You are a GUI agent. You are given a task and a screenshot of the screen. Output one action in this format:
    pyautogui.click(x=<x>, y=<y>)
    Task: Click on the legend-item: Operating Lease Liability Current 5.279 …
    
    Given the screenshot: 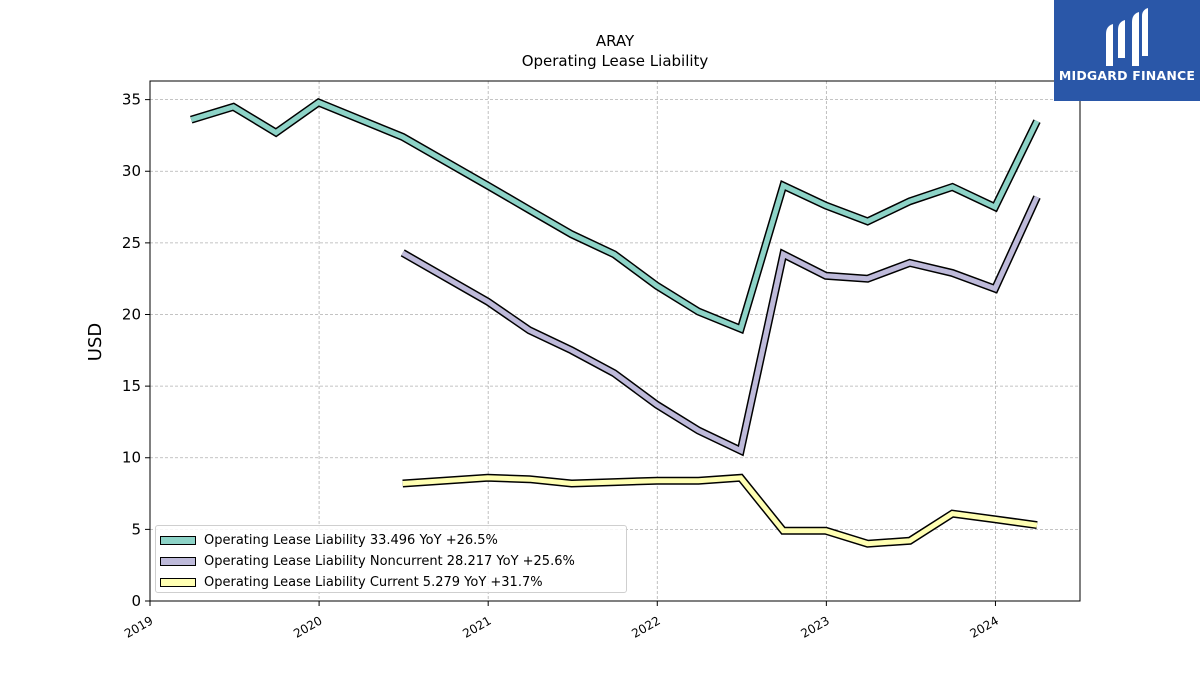 What is the action you would take?
    pyautogui.click(x=391, y=582)
    